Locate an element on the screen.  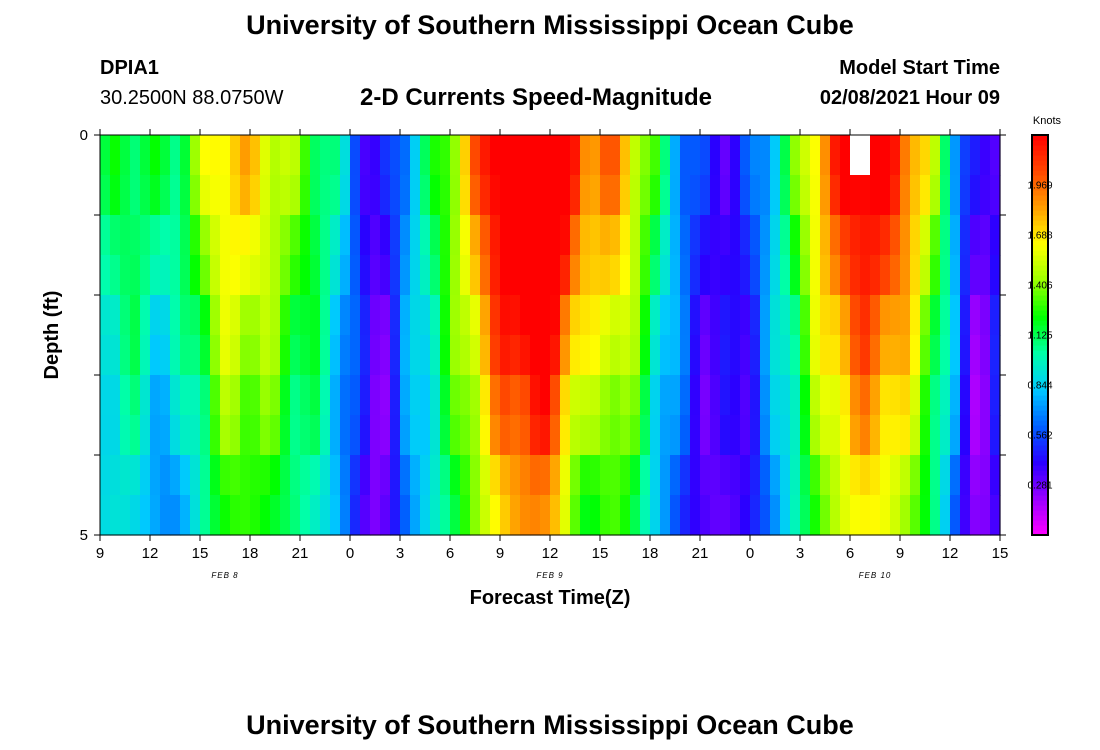
colorbar: 0.281 0.562 0.844 1.125 1.406 1.688 1.969 is located at coordinates (1040, 335).